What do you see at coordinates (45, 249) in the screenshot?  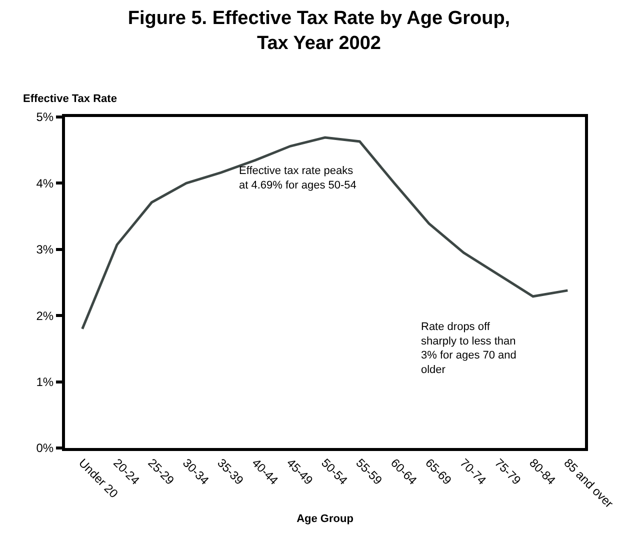 I see `y-tick-label: 3%` at bounding box center [45, 249].